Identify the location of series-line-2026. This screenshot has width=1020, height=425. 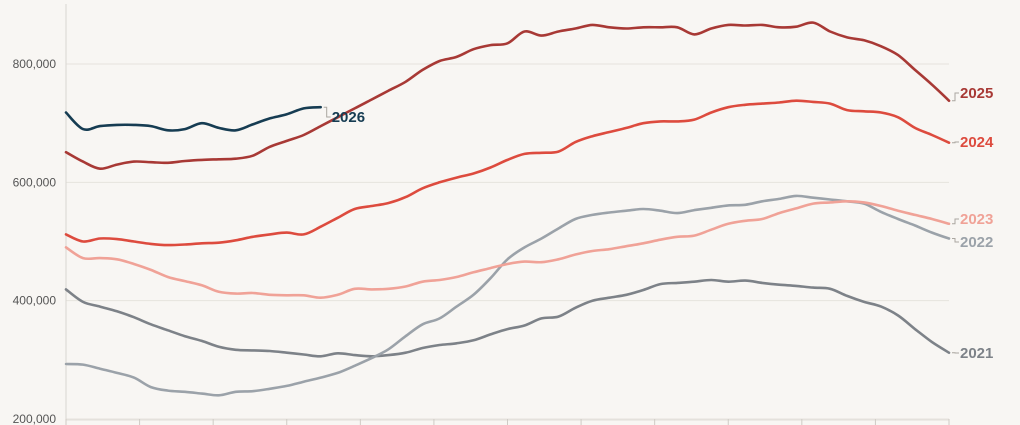
(193, 118).